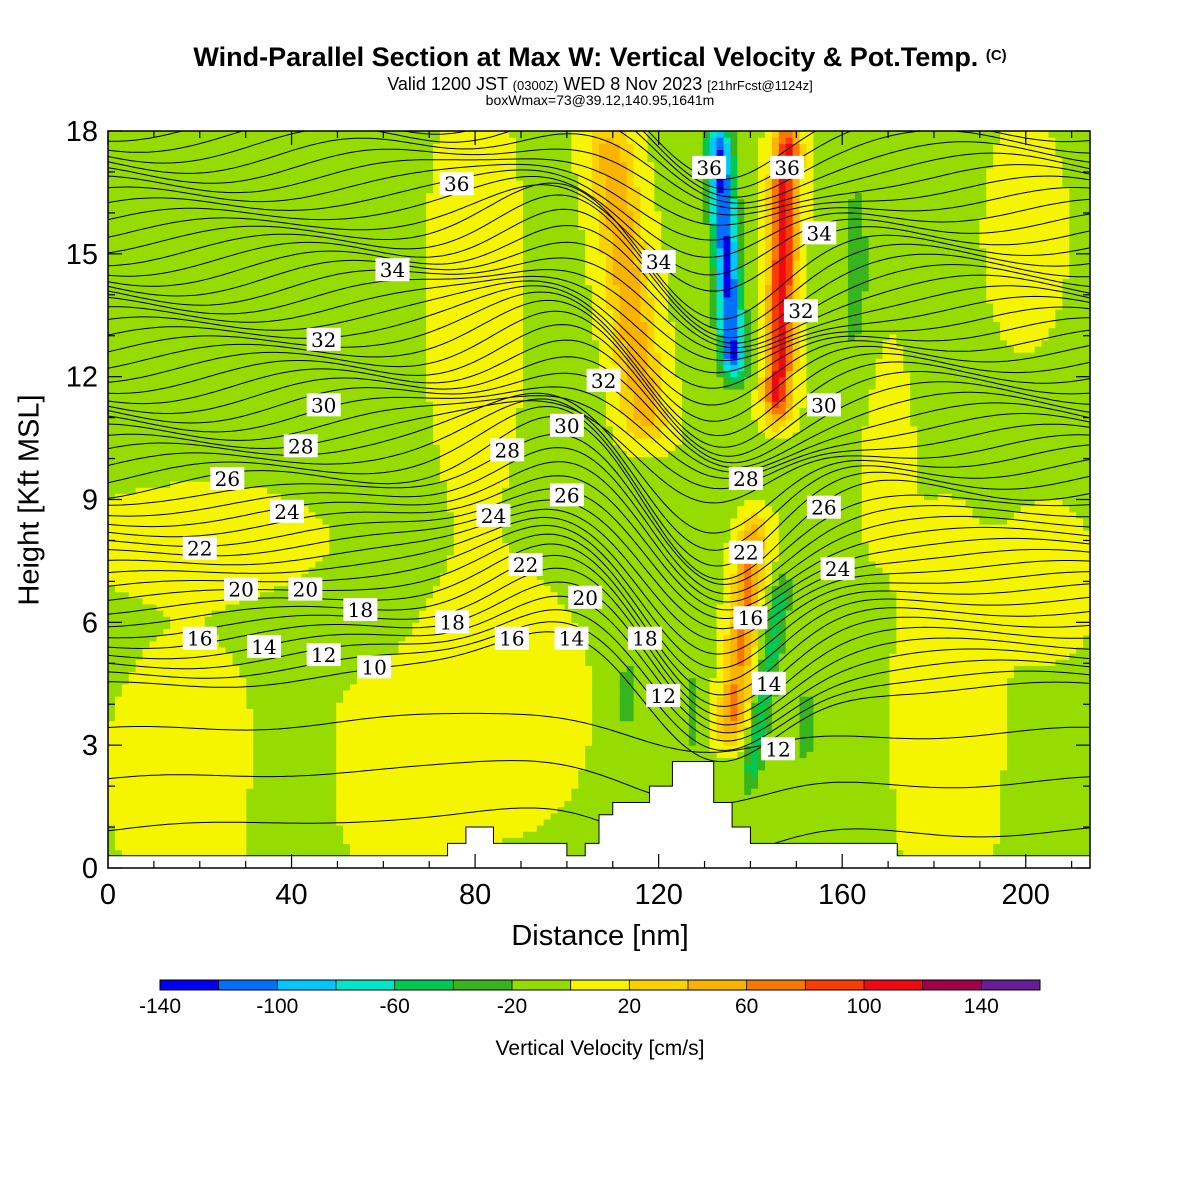 This screenshot has width=1200, height=1200. Describe the element at coordinates (82, 132) in the screenshot. I see `y-tick-label: 18` at that location.